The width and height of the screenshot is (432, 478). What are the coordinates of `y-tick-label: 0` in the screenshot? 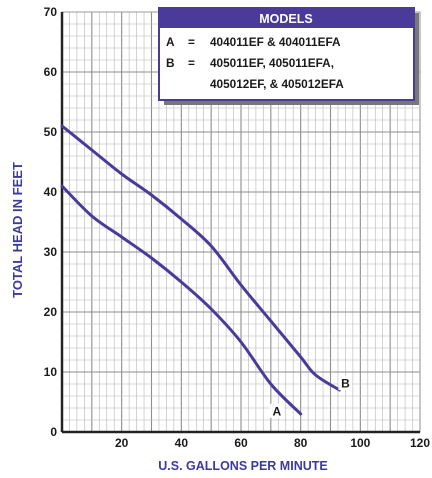 It's located at (53, 432).